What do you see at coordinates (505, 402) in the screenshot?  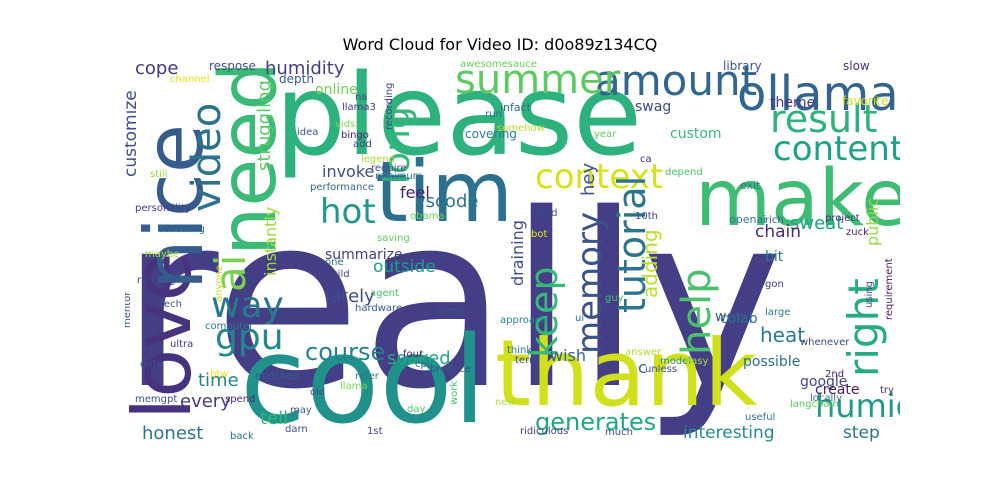 I see `word-cloud-word: new` at bounding box center [505, 402].